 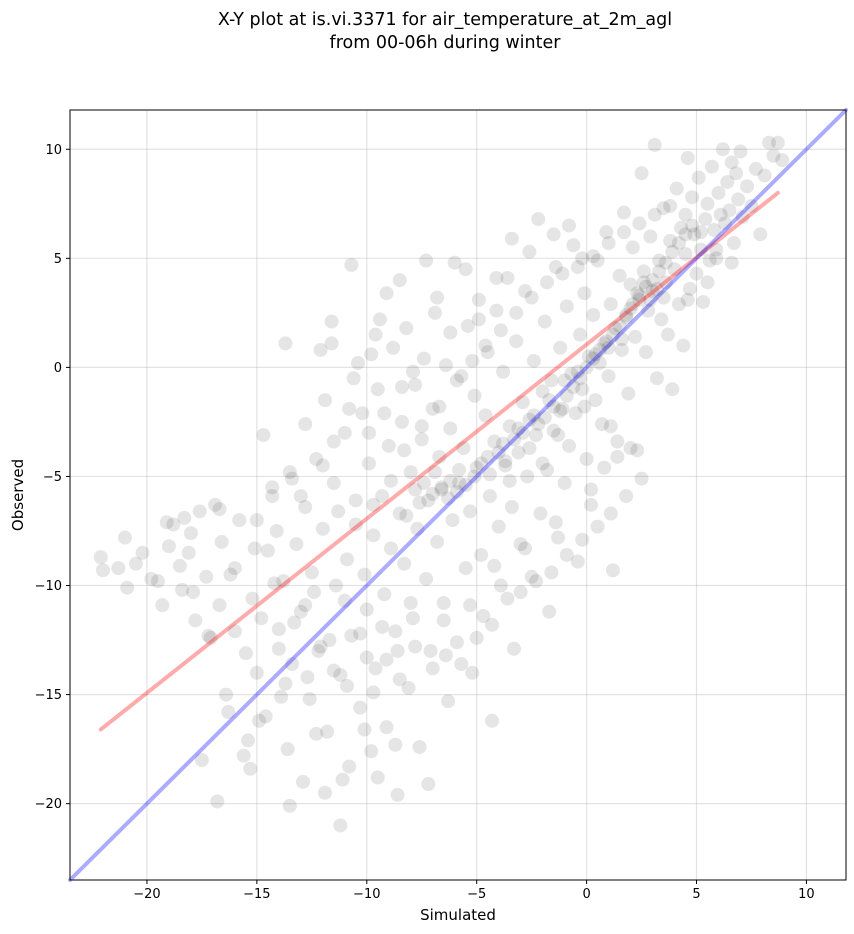 I want to click on x-tick-label: −20, so click(x=146, y=894).